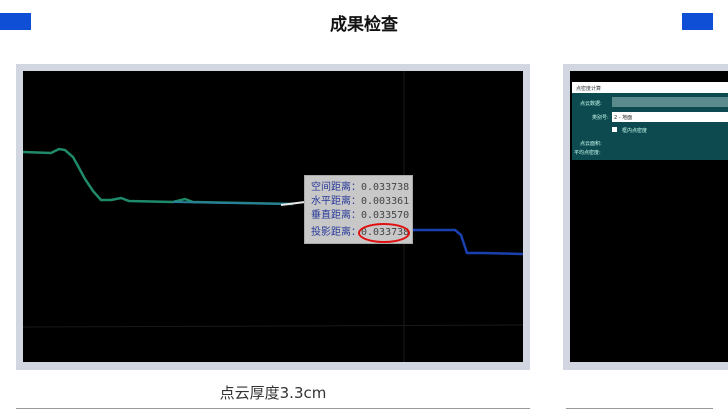 The width and height of the screenshot is (728, 418). I want to click on page-title: 成果检查, so click(364, 25).